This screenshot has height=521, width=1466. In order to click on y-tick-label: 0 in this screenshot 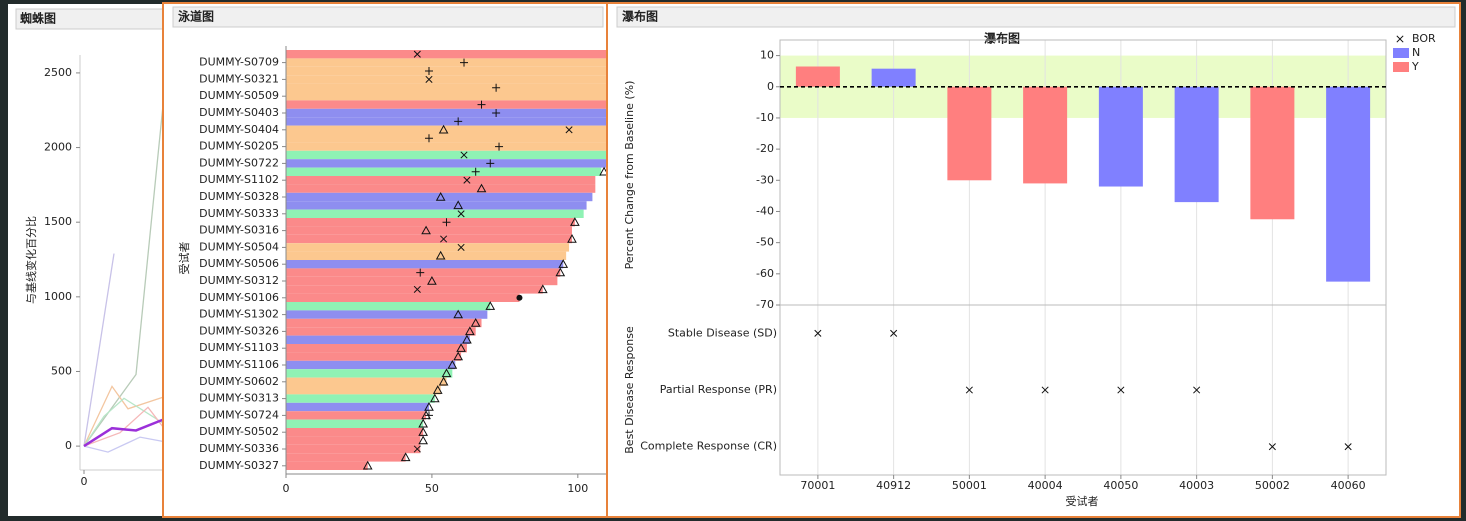, I will do `click(770, 86)`.